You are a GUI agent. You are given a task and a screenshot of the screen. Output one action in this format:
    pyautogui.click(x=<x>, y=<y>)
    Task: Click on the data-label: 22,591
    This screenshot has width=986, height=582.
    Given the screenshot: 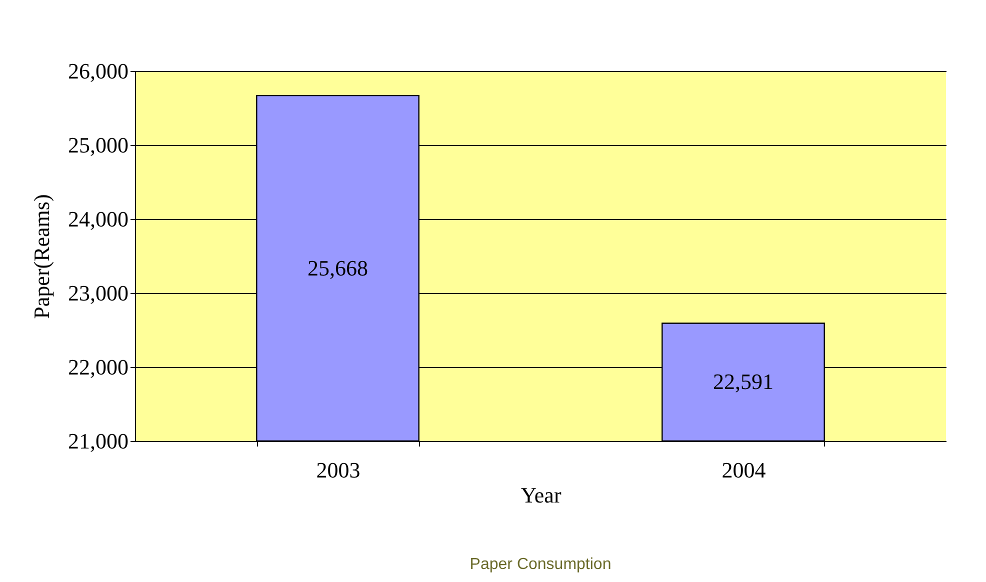 What is the action you would take?
    pyautogui.click(x=743, y=381)
    